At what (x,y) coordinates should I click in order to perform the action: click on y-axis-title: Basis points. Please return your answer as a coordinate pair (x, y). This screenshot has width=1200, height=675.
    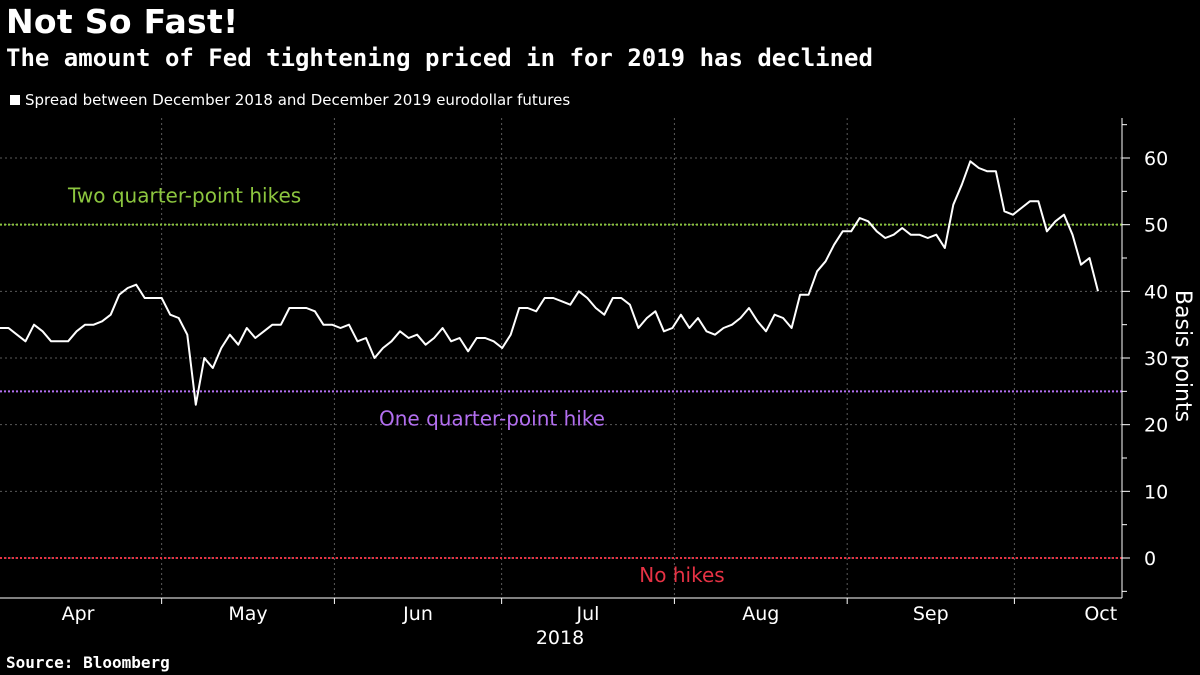
    Looking at the image, I should click on (1182, 356).